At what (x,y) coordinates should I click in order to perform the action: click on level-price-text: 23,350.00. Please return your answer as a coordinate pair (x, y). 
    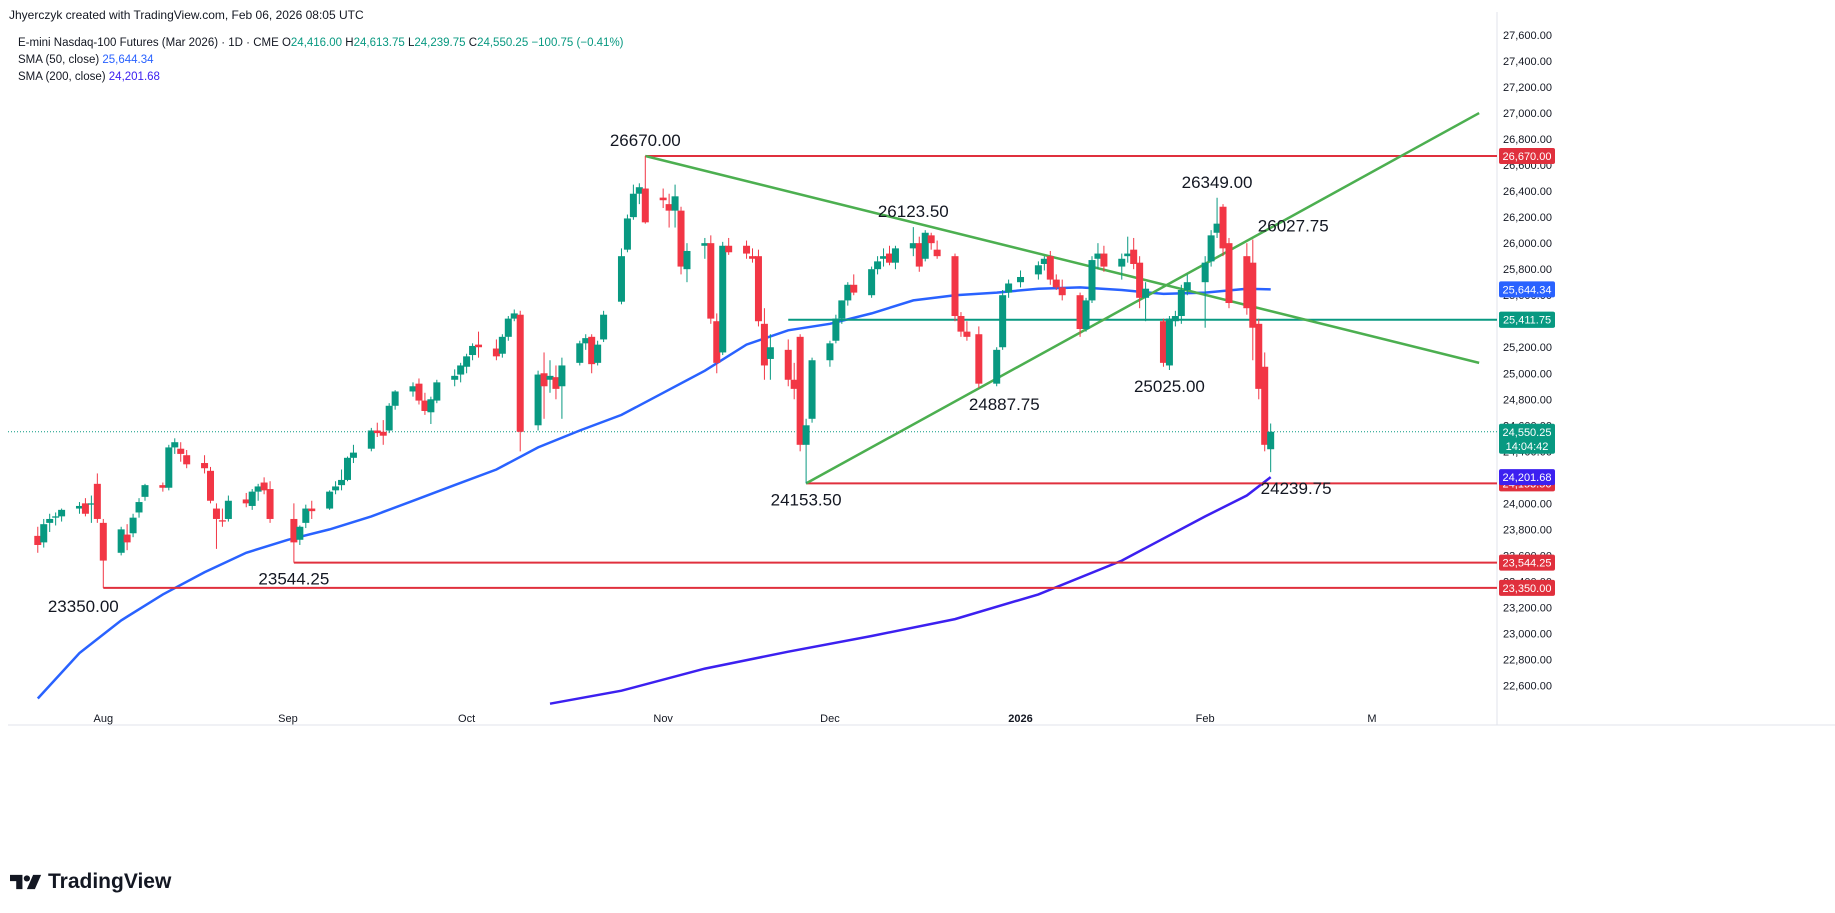
    Looking at the image, I should click on (1527, 589).